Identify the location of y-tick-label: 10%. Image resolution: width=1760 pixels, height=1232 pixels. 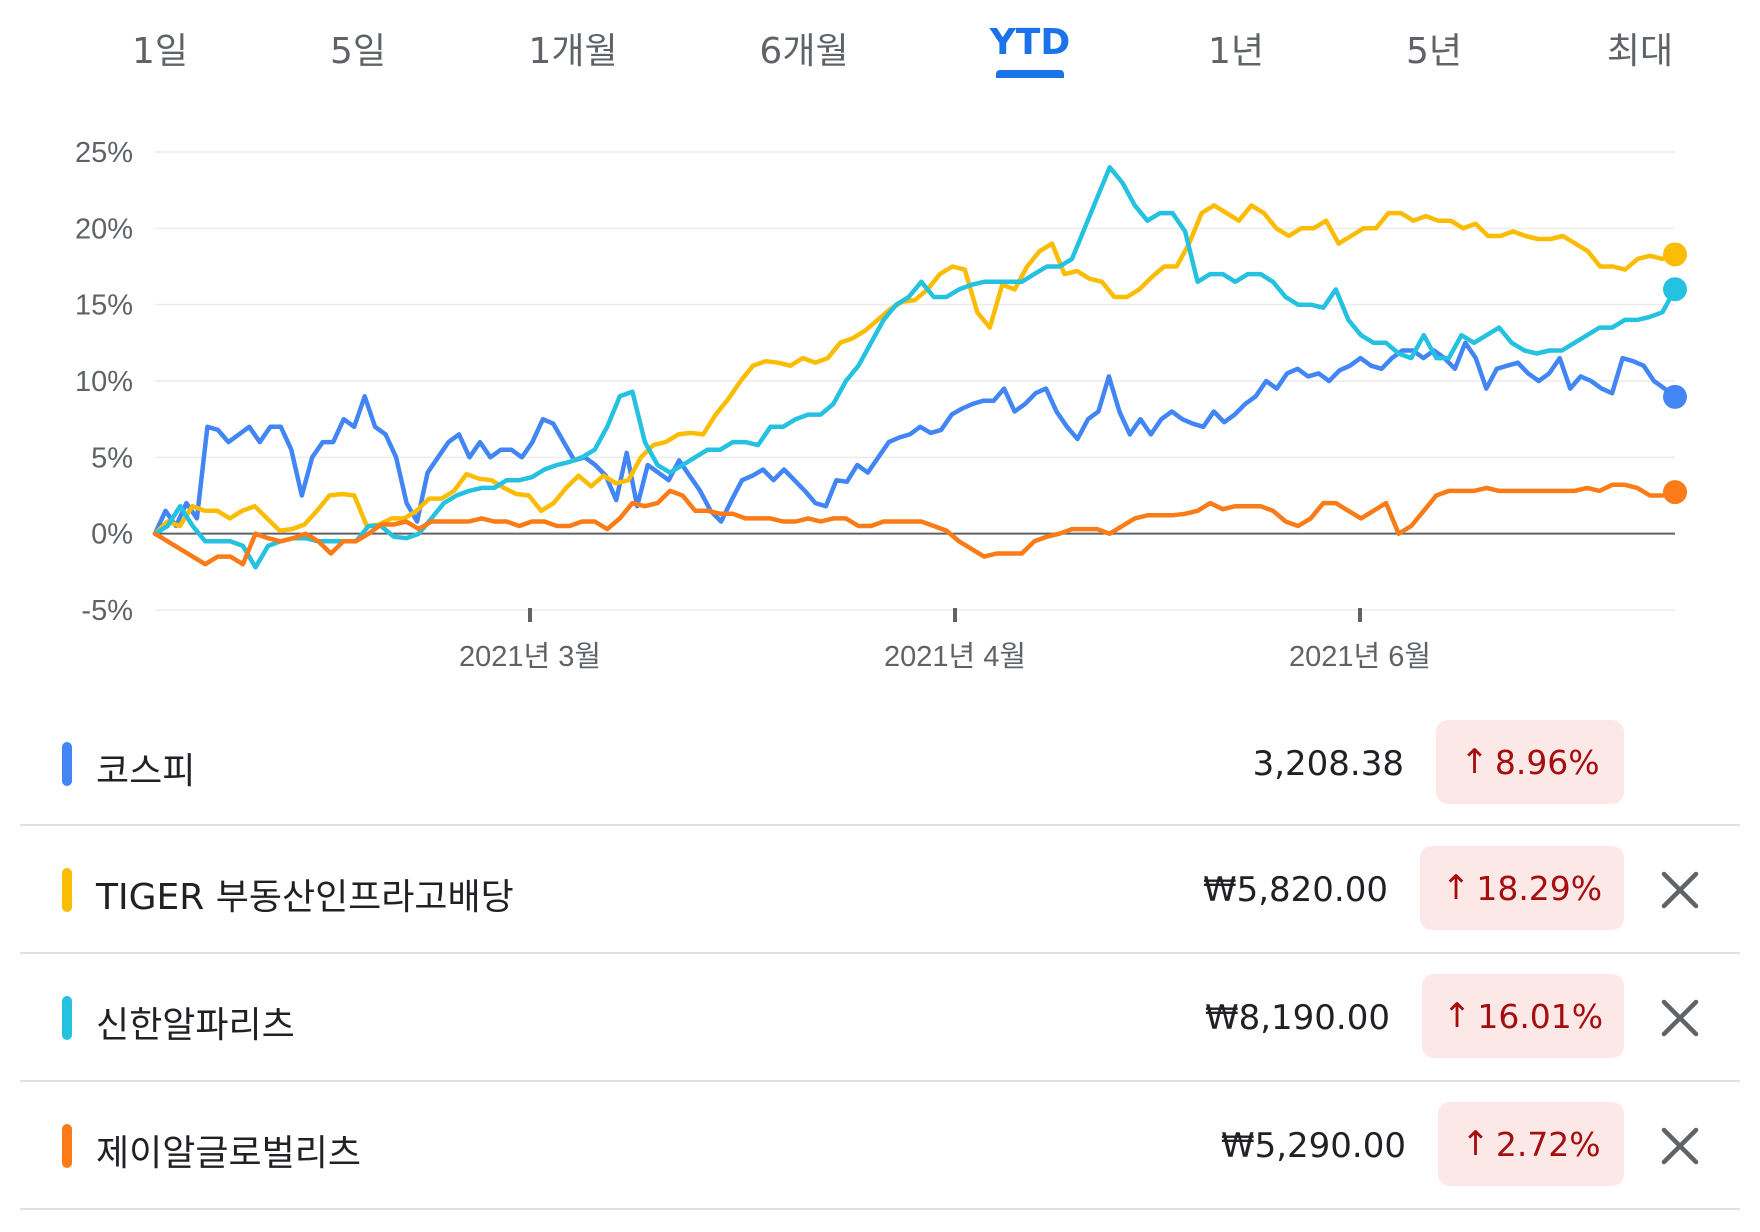
(104, 382).